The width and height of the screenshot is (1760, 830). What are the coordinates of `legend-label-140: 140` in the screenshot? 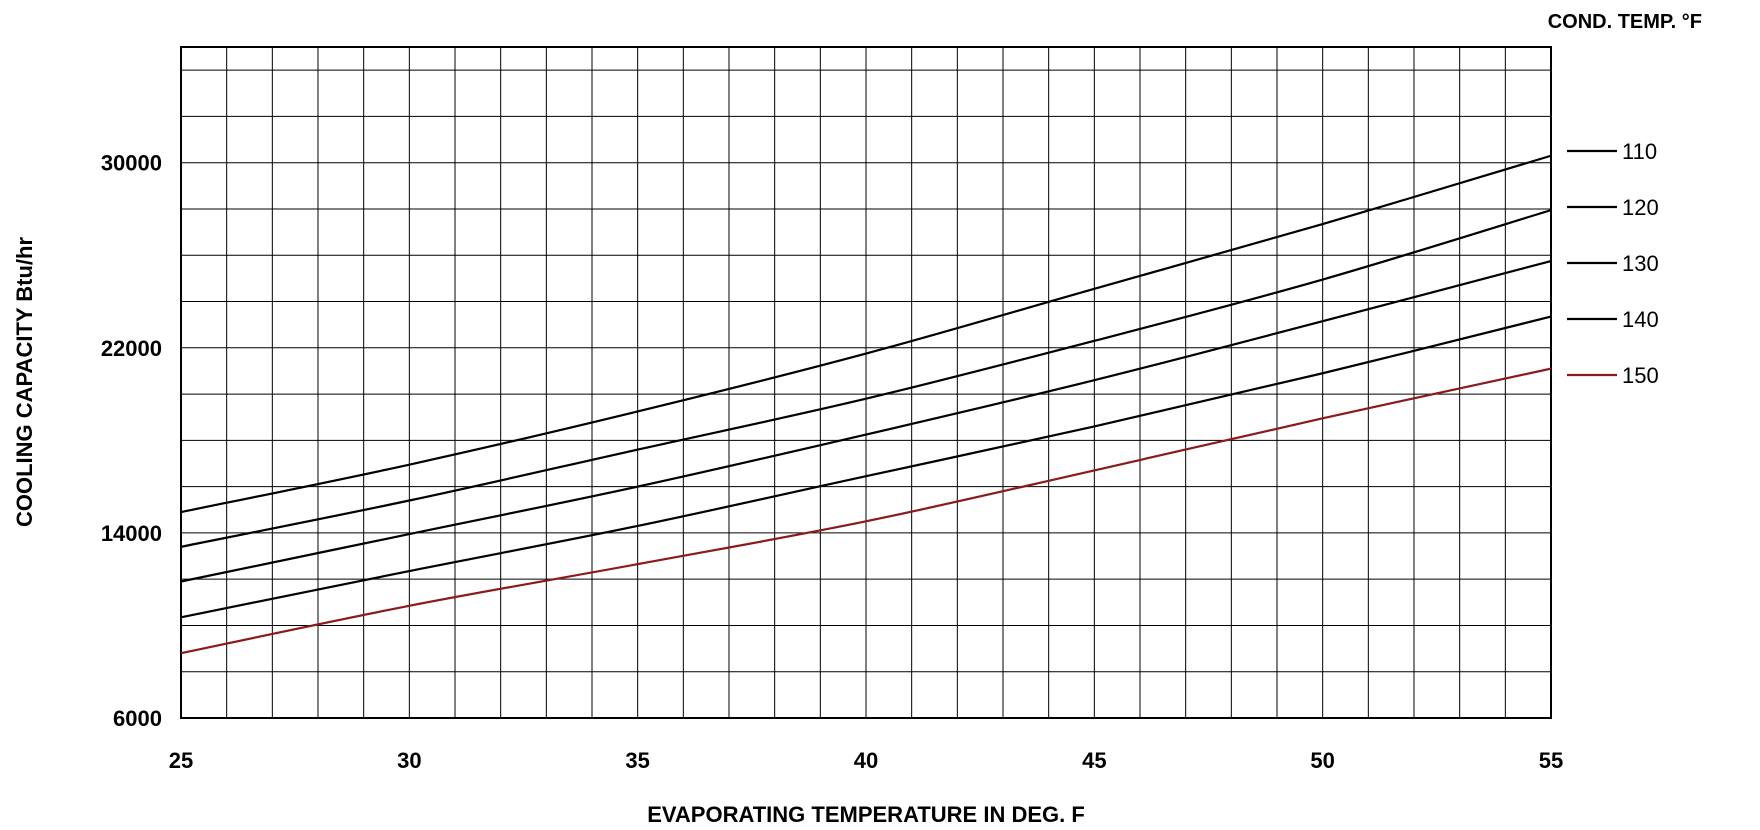 It's located at (1640, 319).